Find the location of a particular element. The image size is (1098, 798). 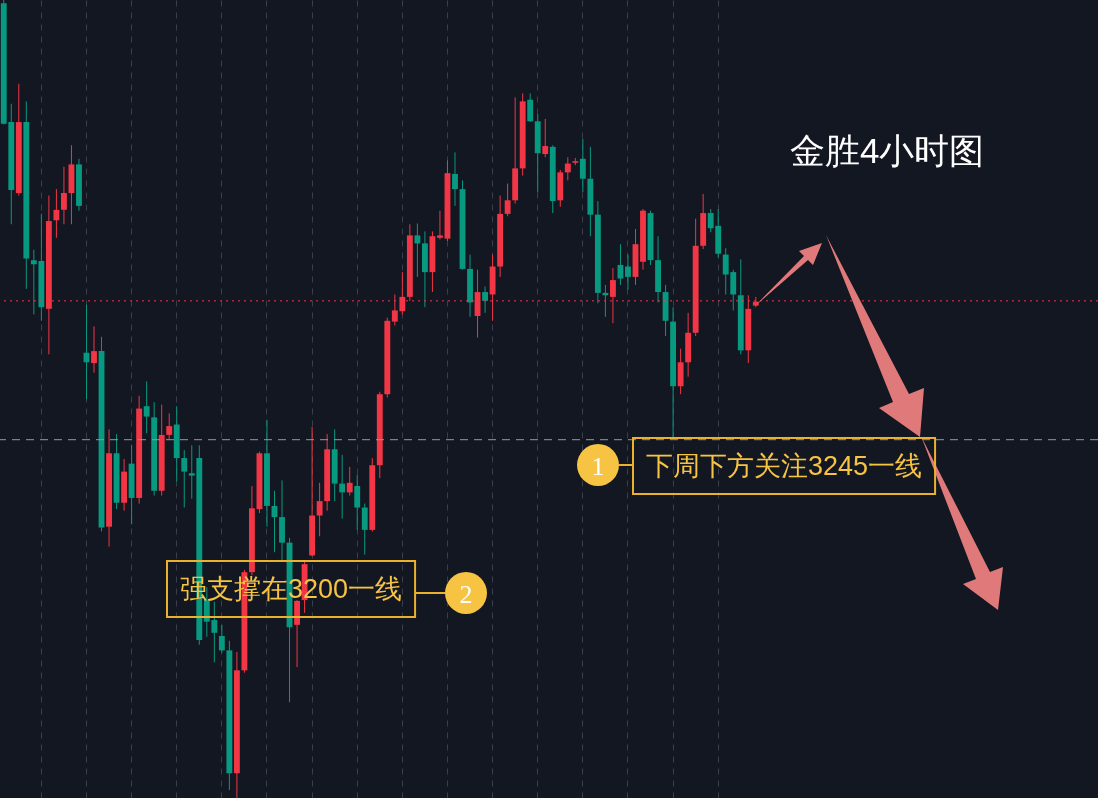

annotation: 1 is located at coordinates (598, 466).